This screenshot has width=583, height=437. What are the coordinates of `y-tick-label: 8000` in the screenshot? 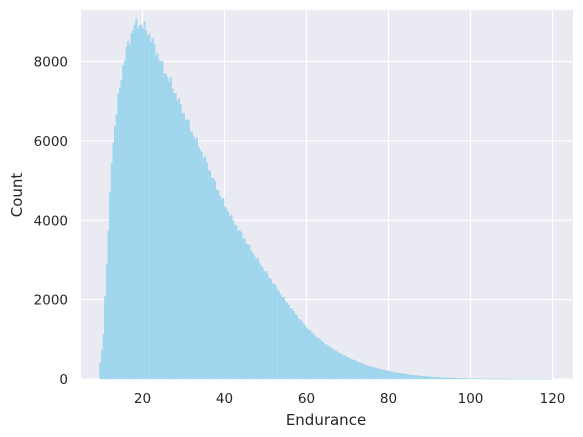 It's located at (51, 63).